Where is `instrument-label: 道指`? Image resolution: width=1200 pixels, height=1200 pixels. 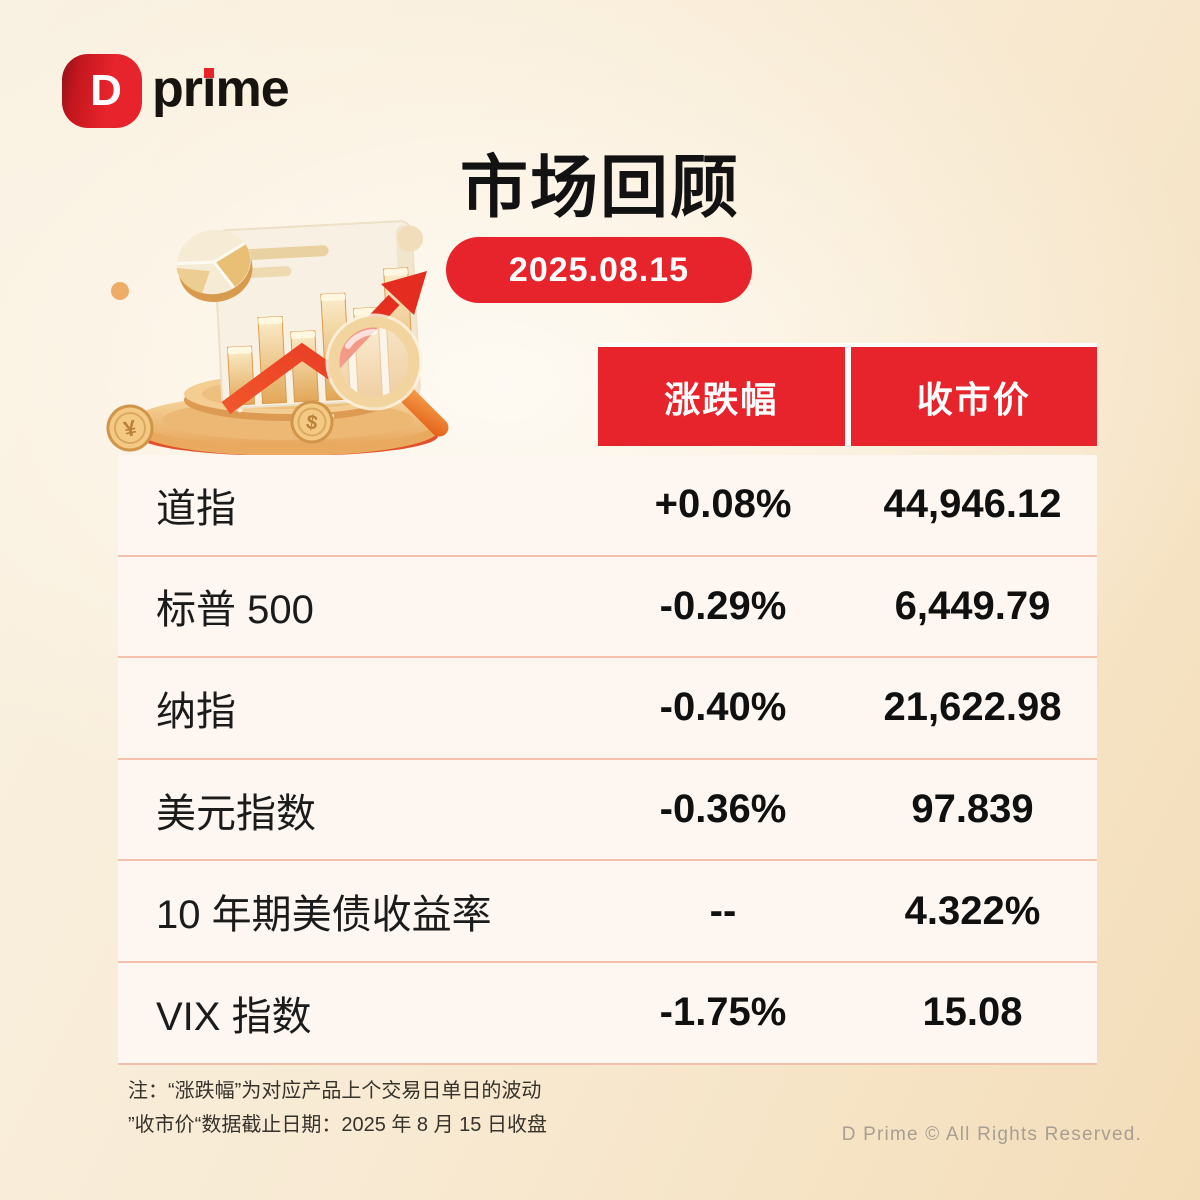
instrument-label: 道指 is located at coordinates (196, 508).